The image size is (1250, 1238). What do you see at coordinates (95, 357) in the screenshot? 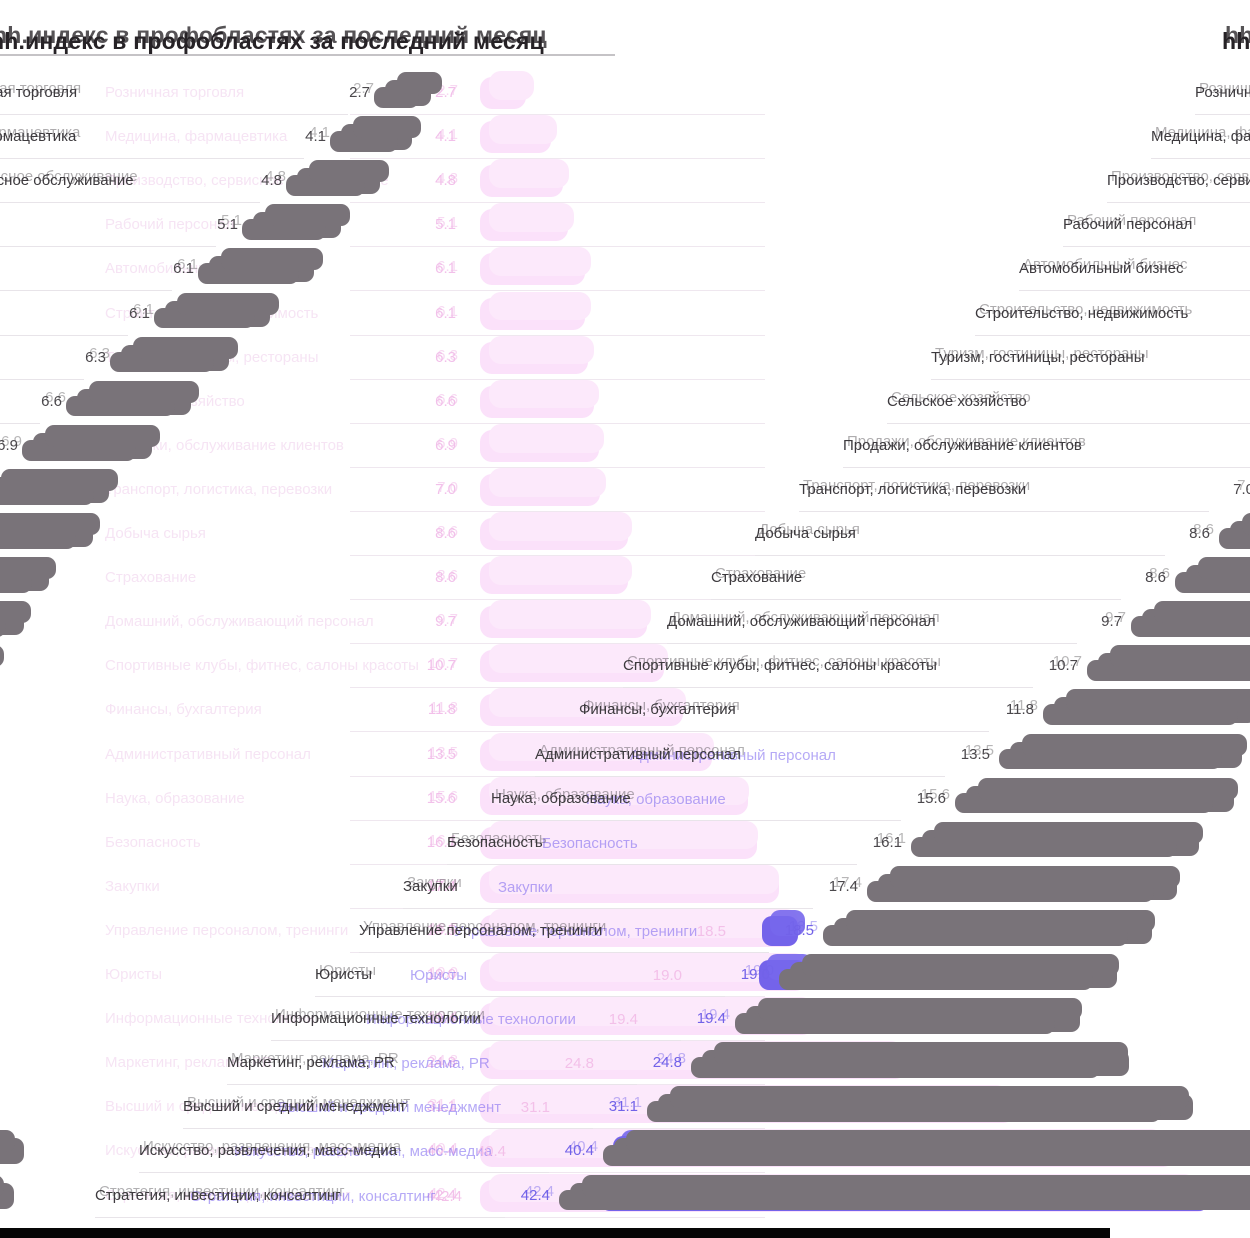
I see `row-value: 6.3` at bounding box center [95, 357].